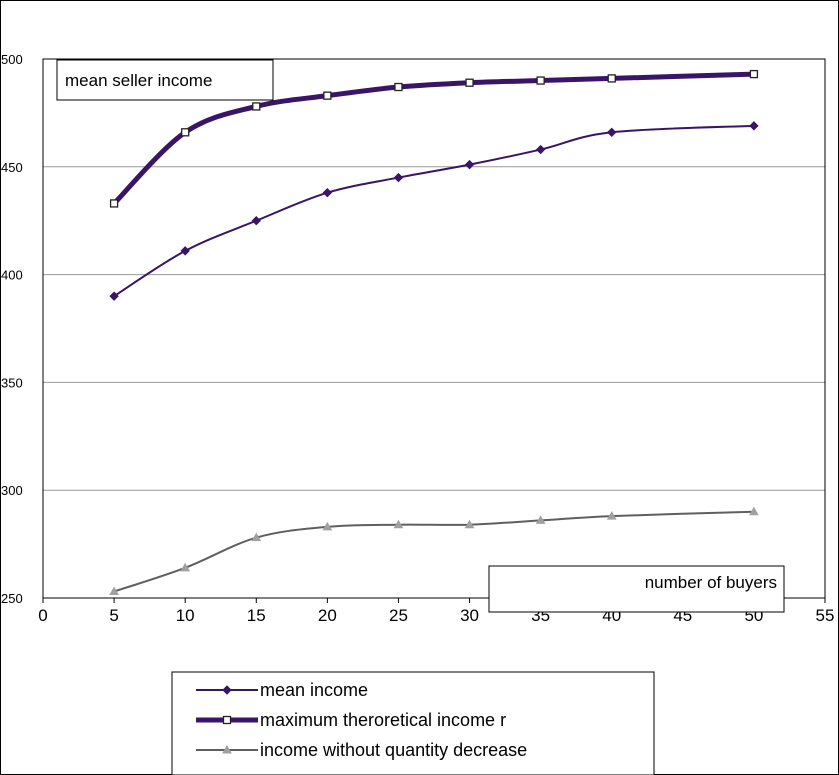 The height and width of the screenshot is (775, 839). What do you see at coordinates (711, 582) in the screenshot?
I see `x-axis-label: number of buyers` at bounding box center [711, 582].